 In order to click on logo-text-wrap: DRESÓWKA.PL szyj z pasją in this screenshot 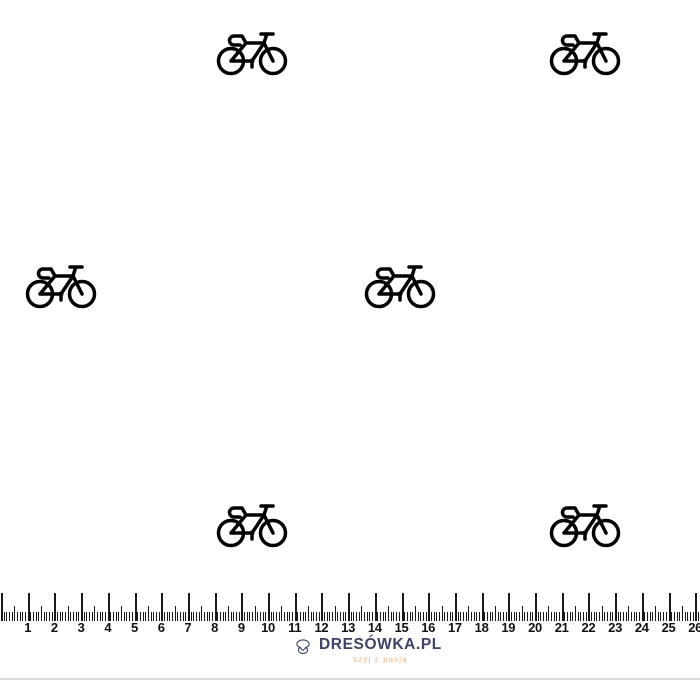, I will do `click(380, 650)`.